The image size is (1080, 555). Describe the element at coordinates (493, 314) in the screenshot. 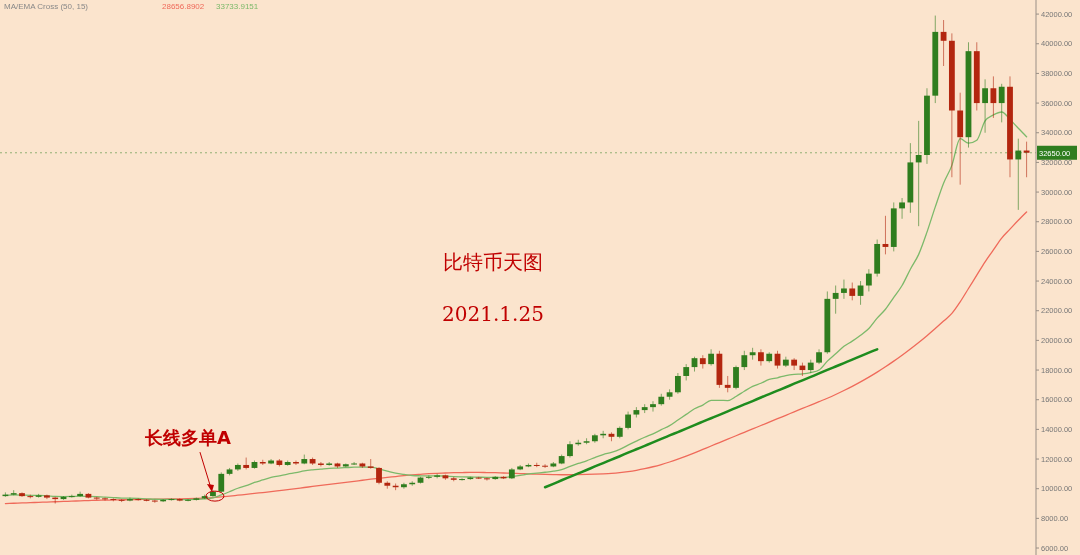

I see `text: 2021.1.25` at that location.